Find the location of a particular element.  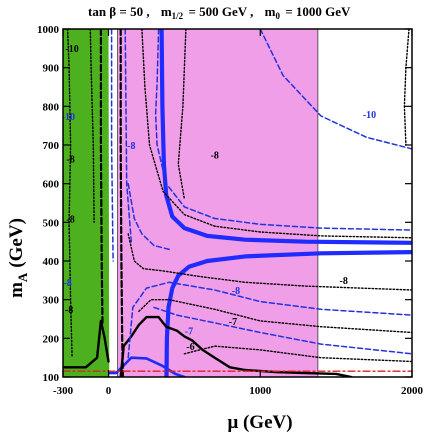

contour-label-7: -8 is located at coordinates (344, 281).